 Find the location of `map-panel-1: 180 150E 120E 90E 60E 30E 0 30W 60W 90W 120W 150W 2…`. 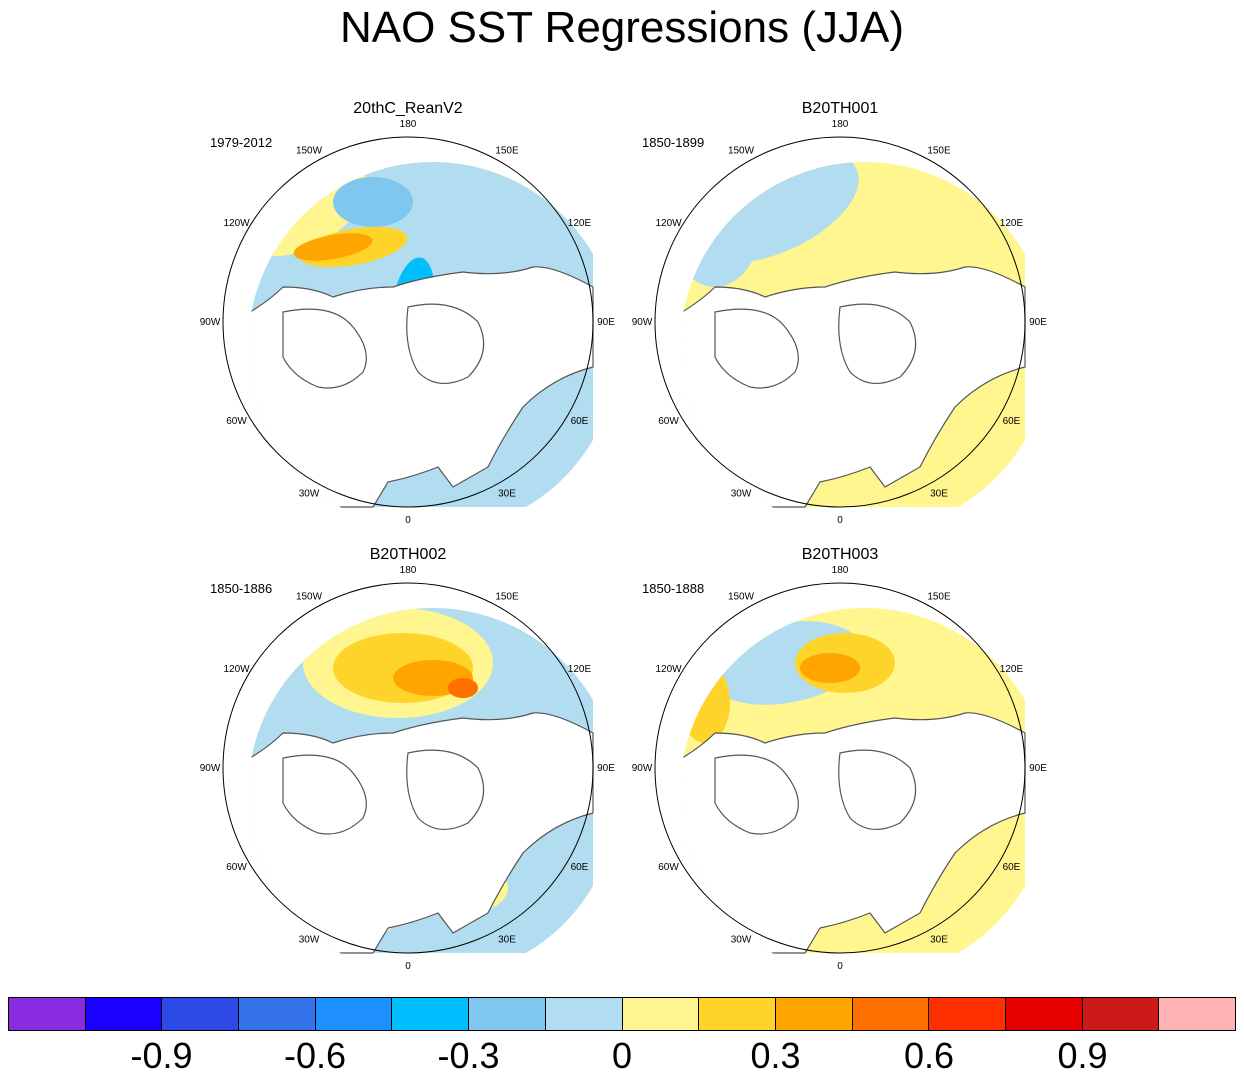

map-panel-1: 180 150E 120E 90E 60E 30E 0 30W 60W 90W 120W 150W 2… is located at coordinates (408, 316).